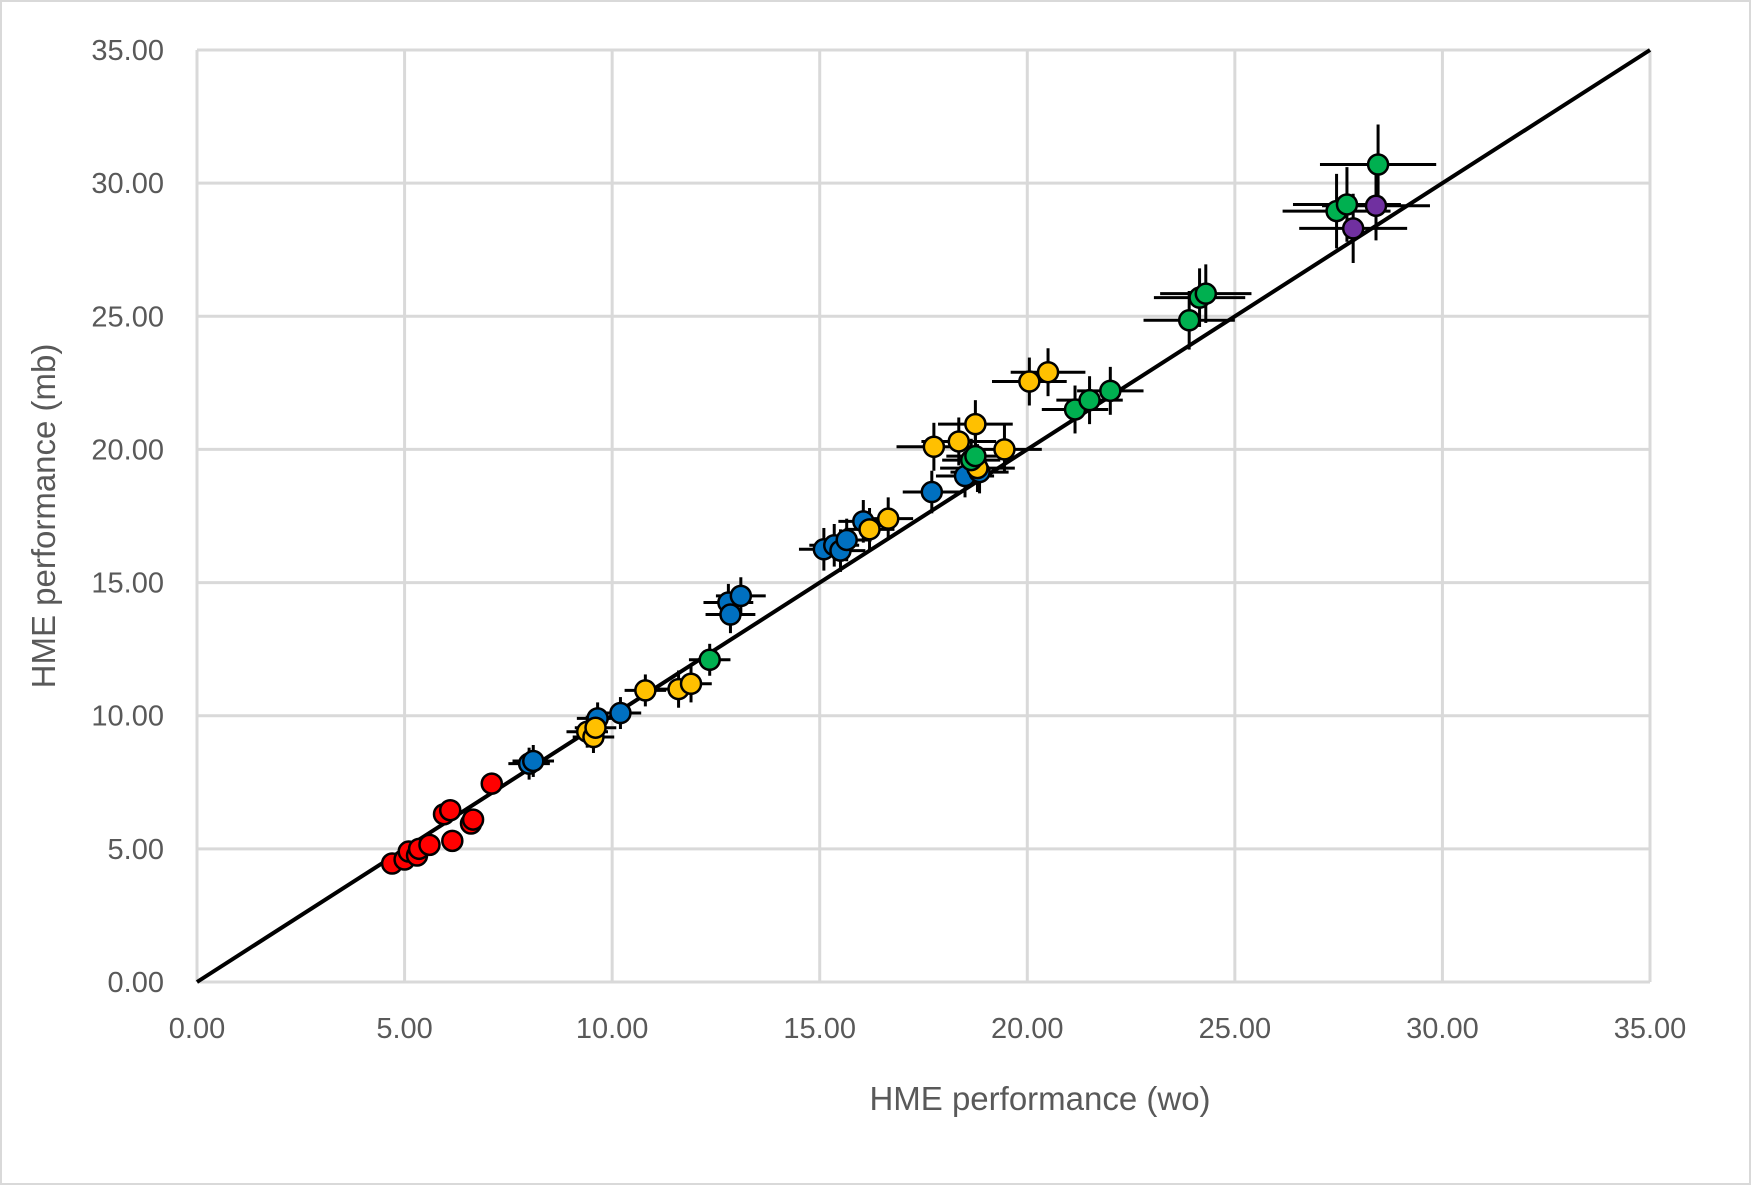  Describe the element at coordinates (612, 1029) in the screenshot. I see `x-tick-label: 10.00` at that location.